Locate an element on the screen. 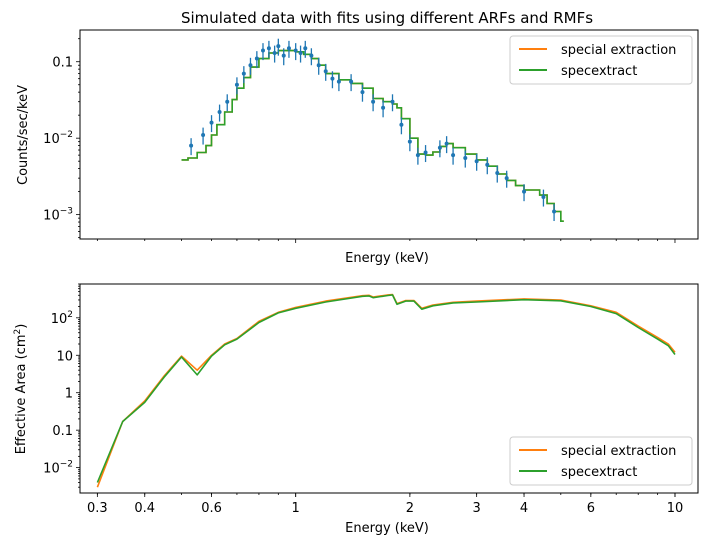 The width and height of the screenshot is (708, 545). x-tick-label: 4 is located at coordinates (524, 508).